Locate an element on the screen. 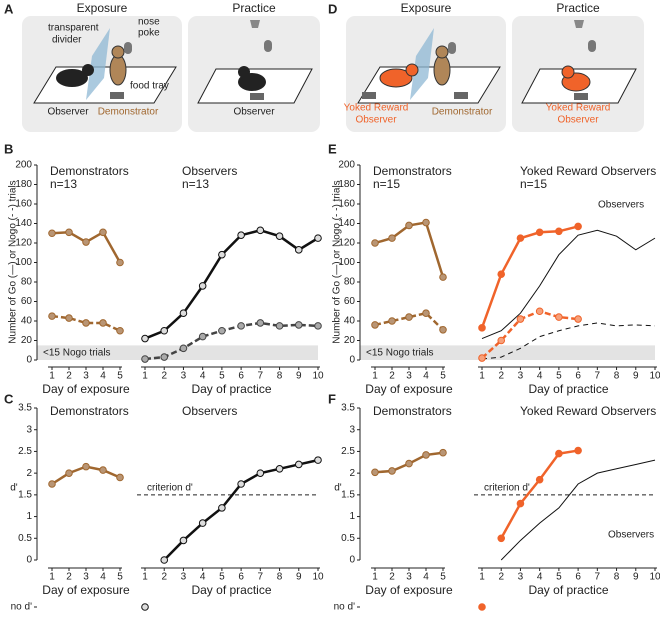 Image resolution: width=660 pixels, height=619 pixels. reference-label: Observers is located at coordinates (621, 205).